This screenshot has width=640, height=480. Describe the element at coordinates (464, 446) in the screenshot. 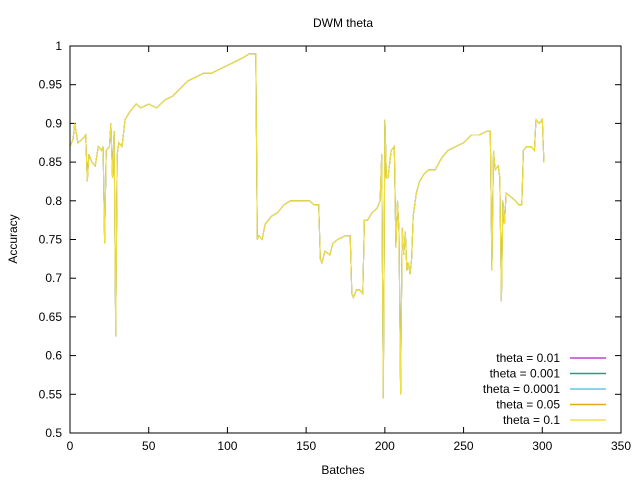

I see `x-tick-label: 250` at that location.